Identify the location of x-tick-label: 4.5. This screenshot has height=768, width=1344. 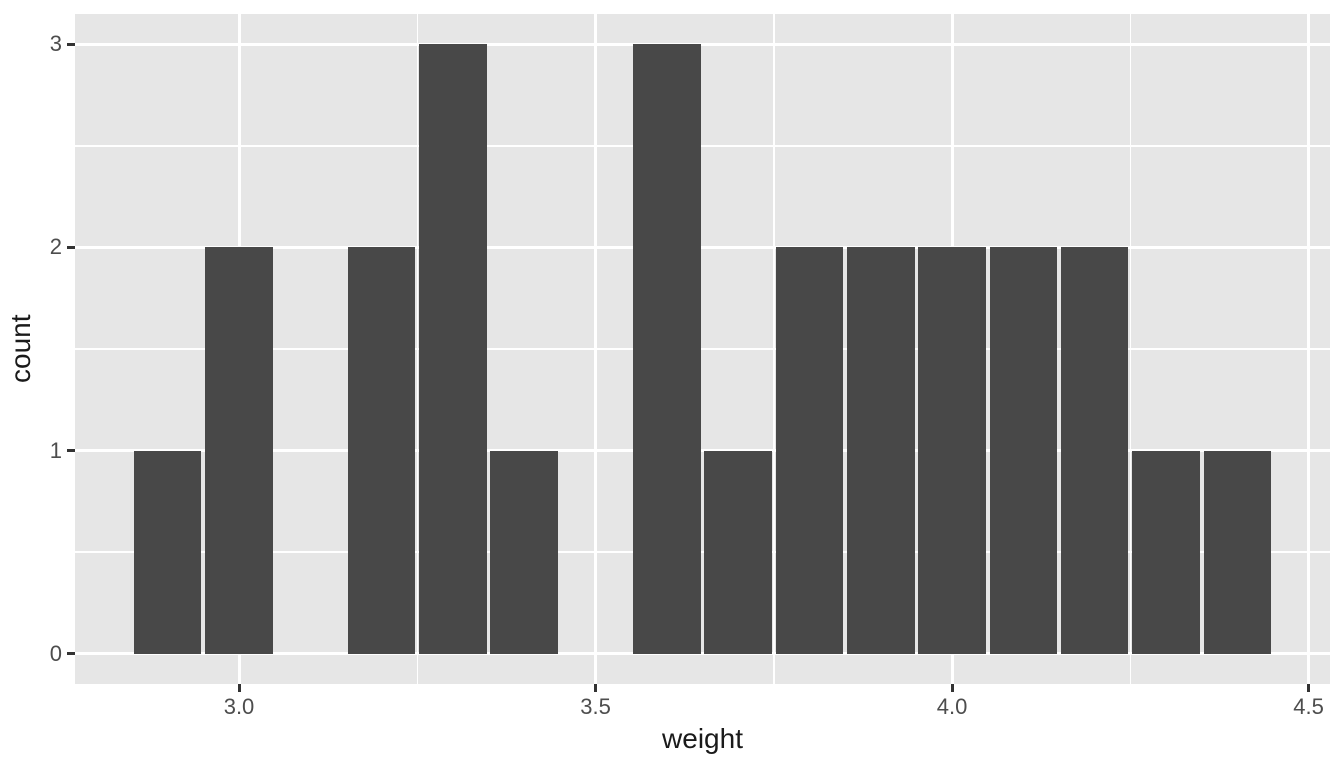
(1308, 706).